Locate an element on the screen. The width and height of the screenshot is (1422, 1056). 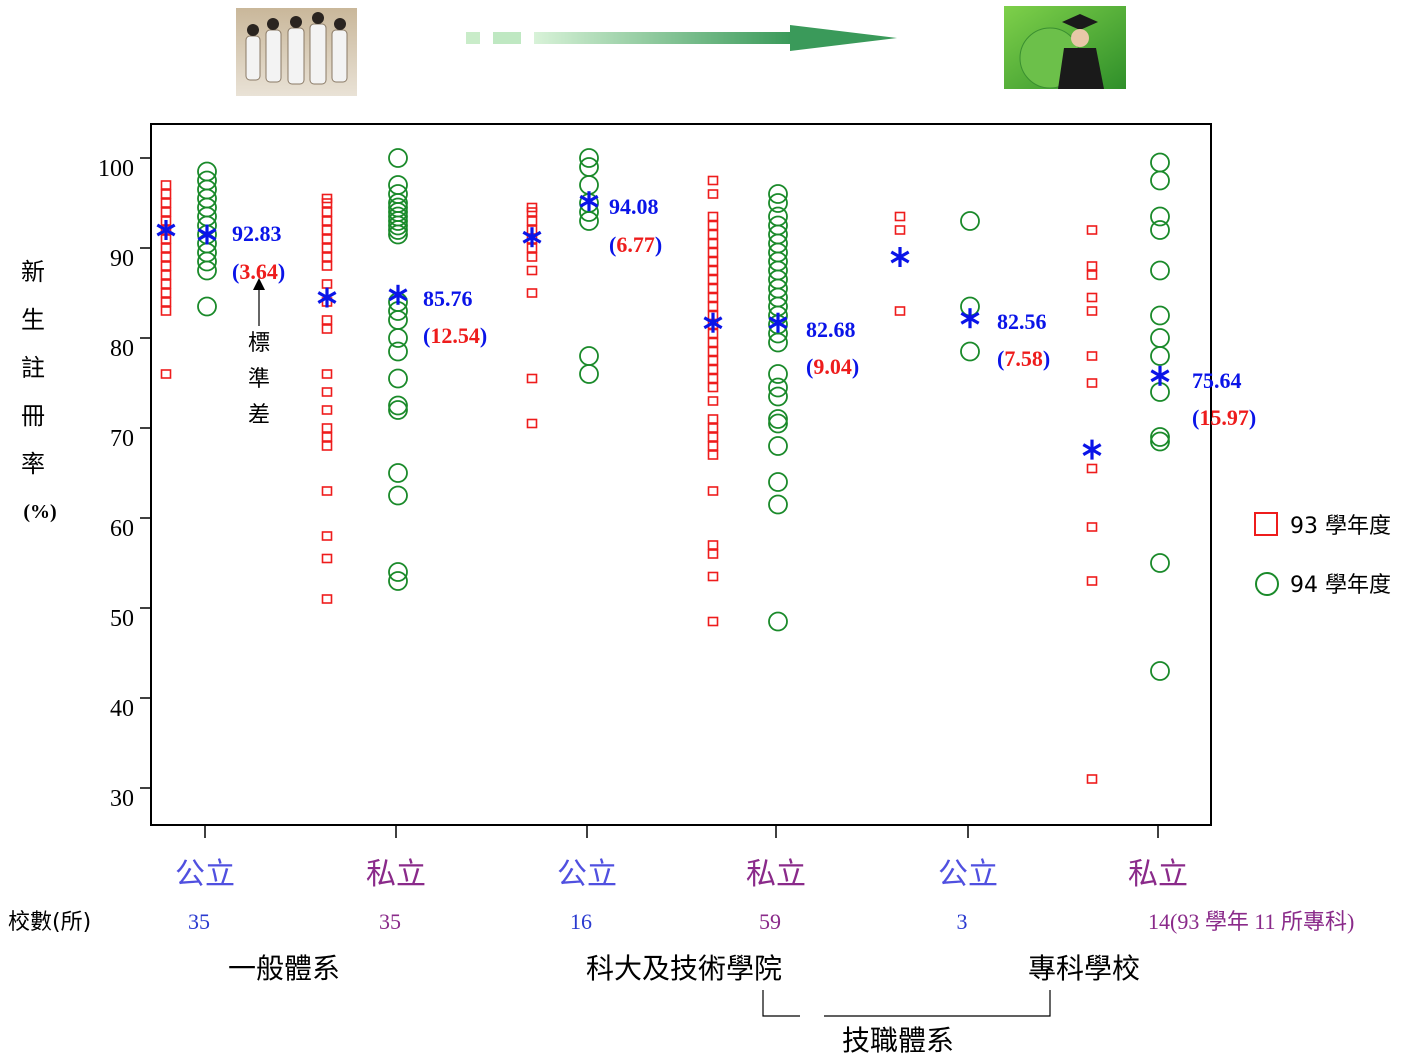
legend-square-marker is located at coordinates (1266, 524).